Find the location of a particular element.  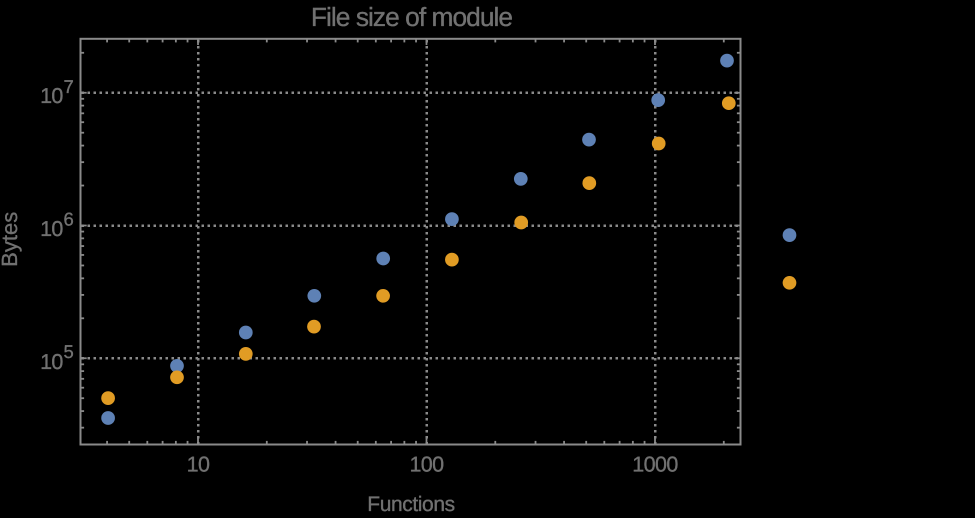

svg-text: 7 is located at coordinates (69, 86).